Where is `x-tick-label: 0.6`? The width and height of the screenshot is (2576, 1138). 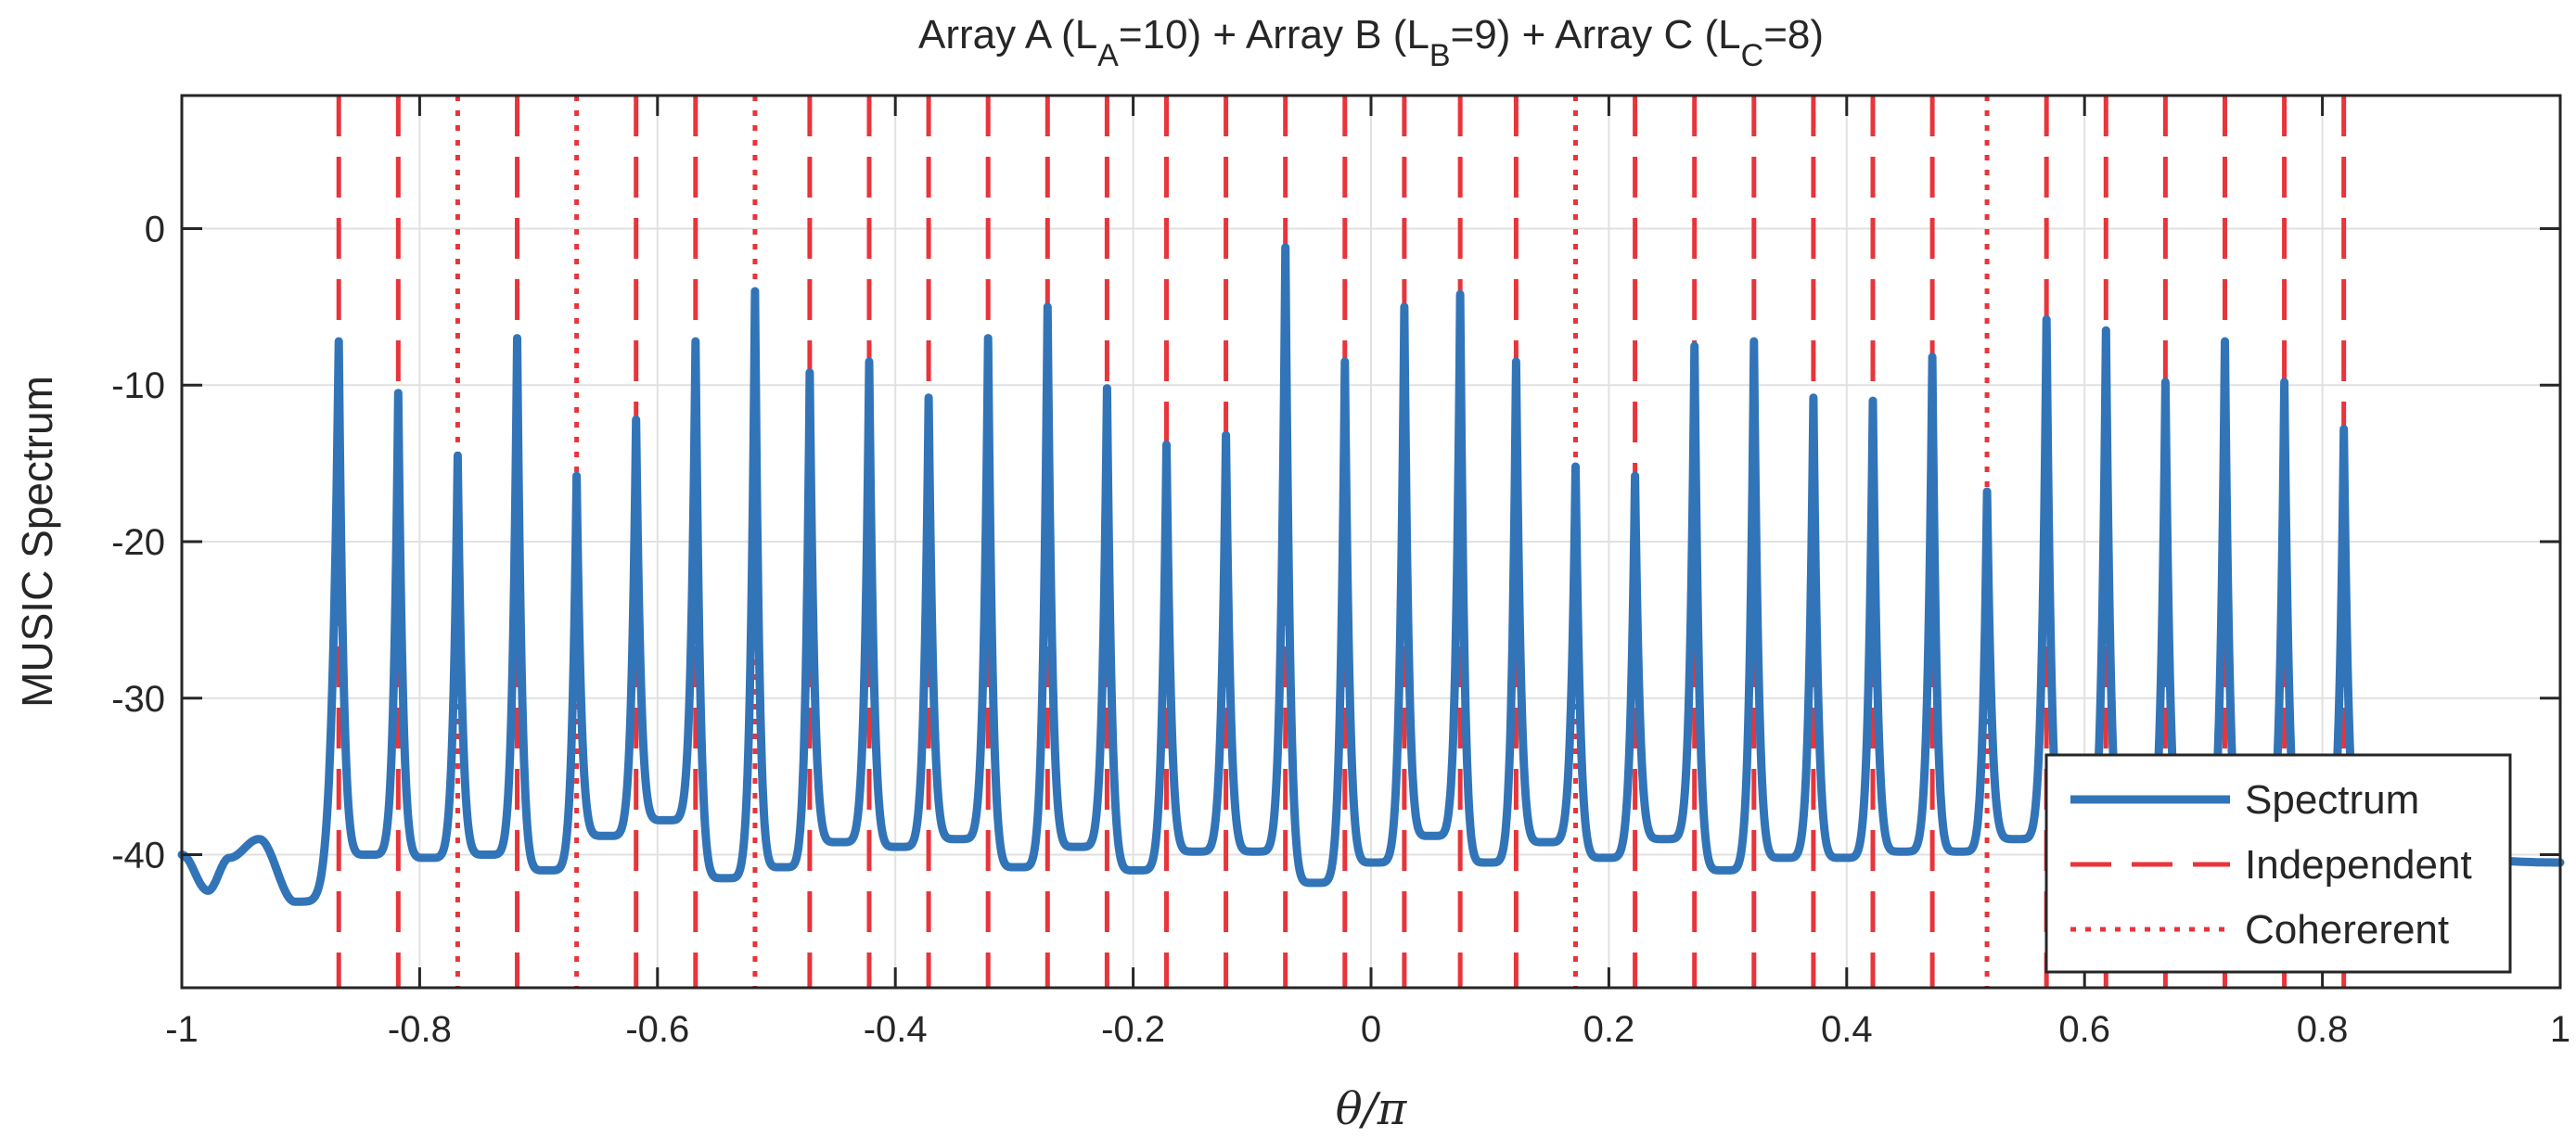 x-tick-label: 0.6 is located at coordinates (2084, 1029).